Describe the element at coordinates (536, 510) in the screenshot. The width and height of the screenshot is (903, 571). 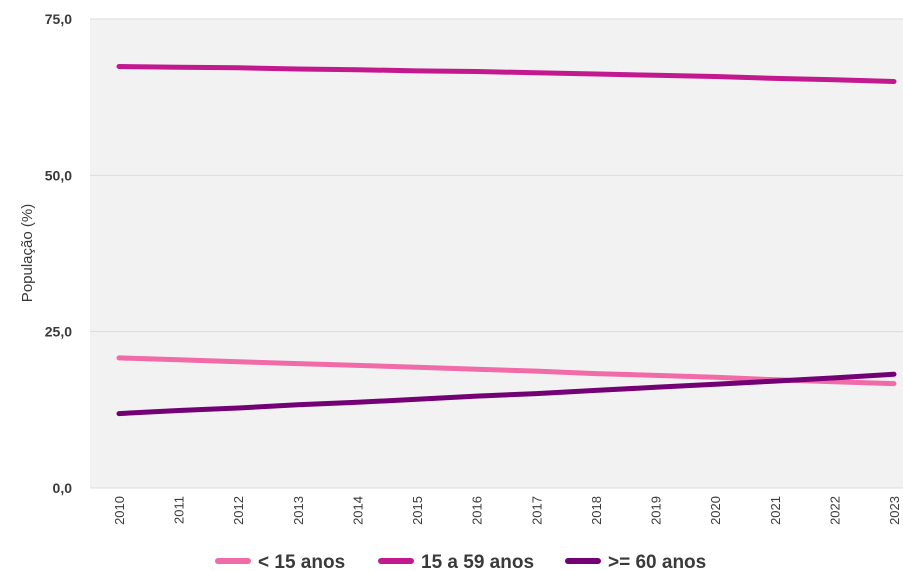
I see `x-tick-label: 2017` at that location.